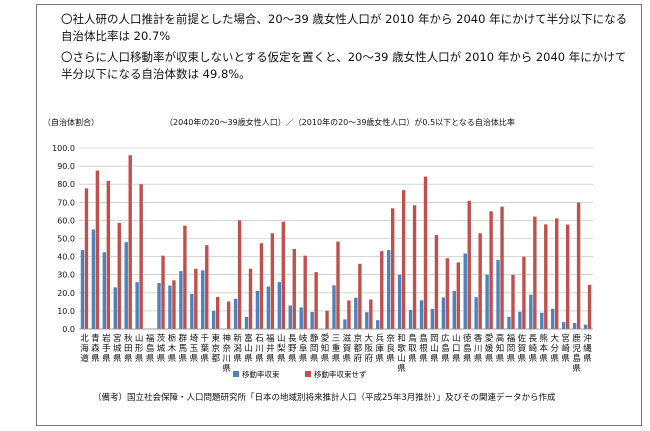  Describe the element at coordinates (270, 348) in the screenshot. I see `x-category-label-char: 井` at that location.